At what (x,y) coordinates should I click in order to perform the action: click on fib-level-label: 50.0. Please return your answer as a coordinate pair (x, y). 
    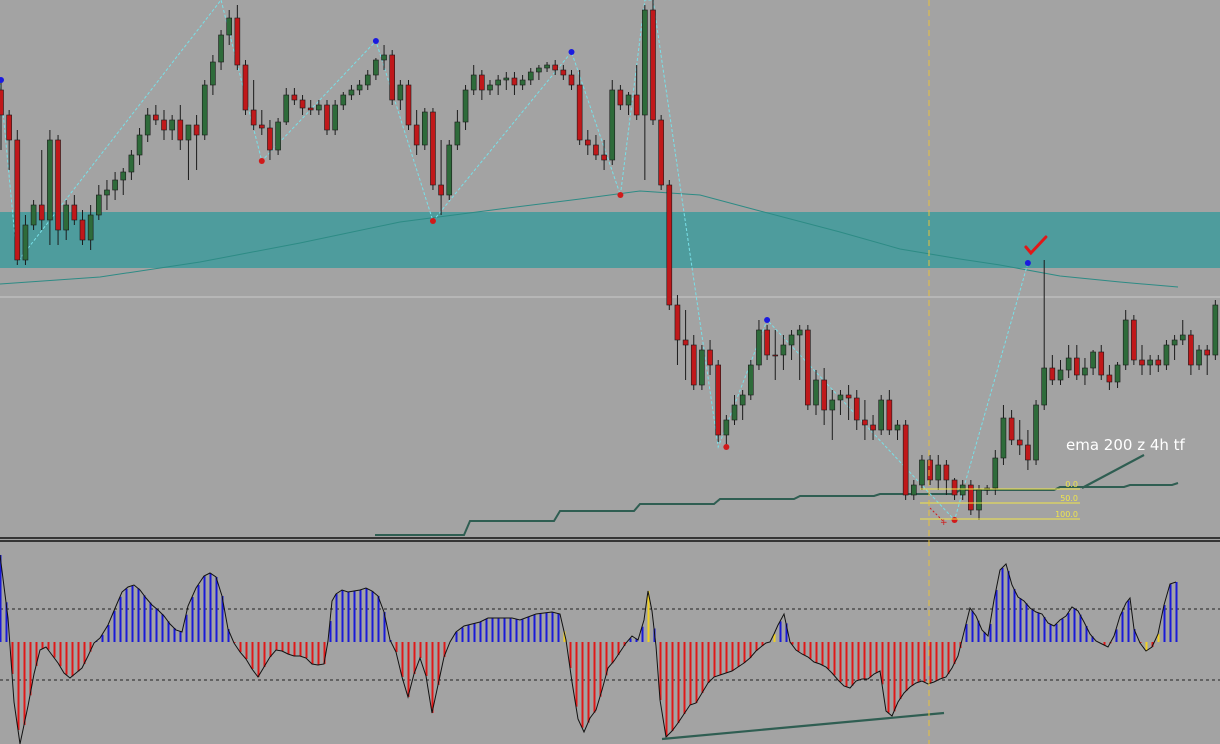
    Looking at the image, I should click on (1069, 498).